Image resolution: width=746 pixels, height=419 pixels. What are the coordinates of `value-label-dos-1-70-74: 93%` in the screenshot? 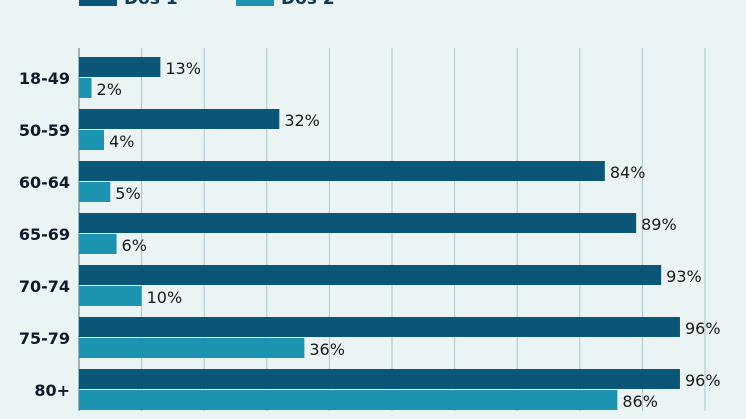 It's located at (684, 276).